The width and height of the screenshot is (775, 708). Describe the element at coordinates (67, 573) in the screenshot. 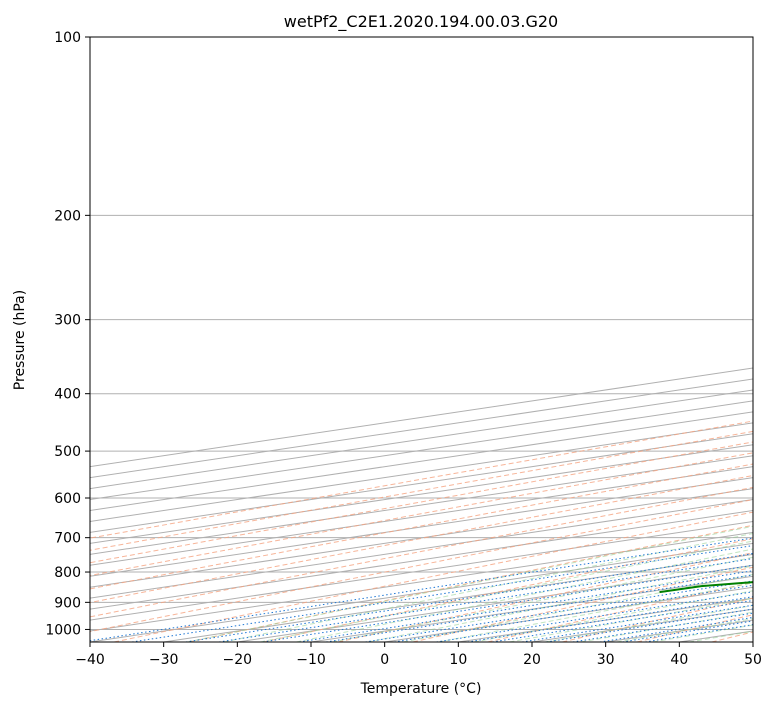

I see `y-tick-label: 800` at that location.